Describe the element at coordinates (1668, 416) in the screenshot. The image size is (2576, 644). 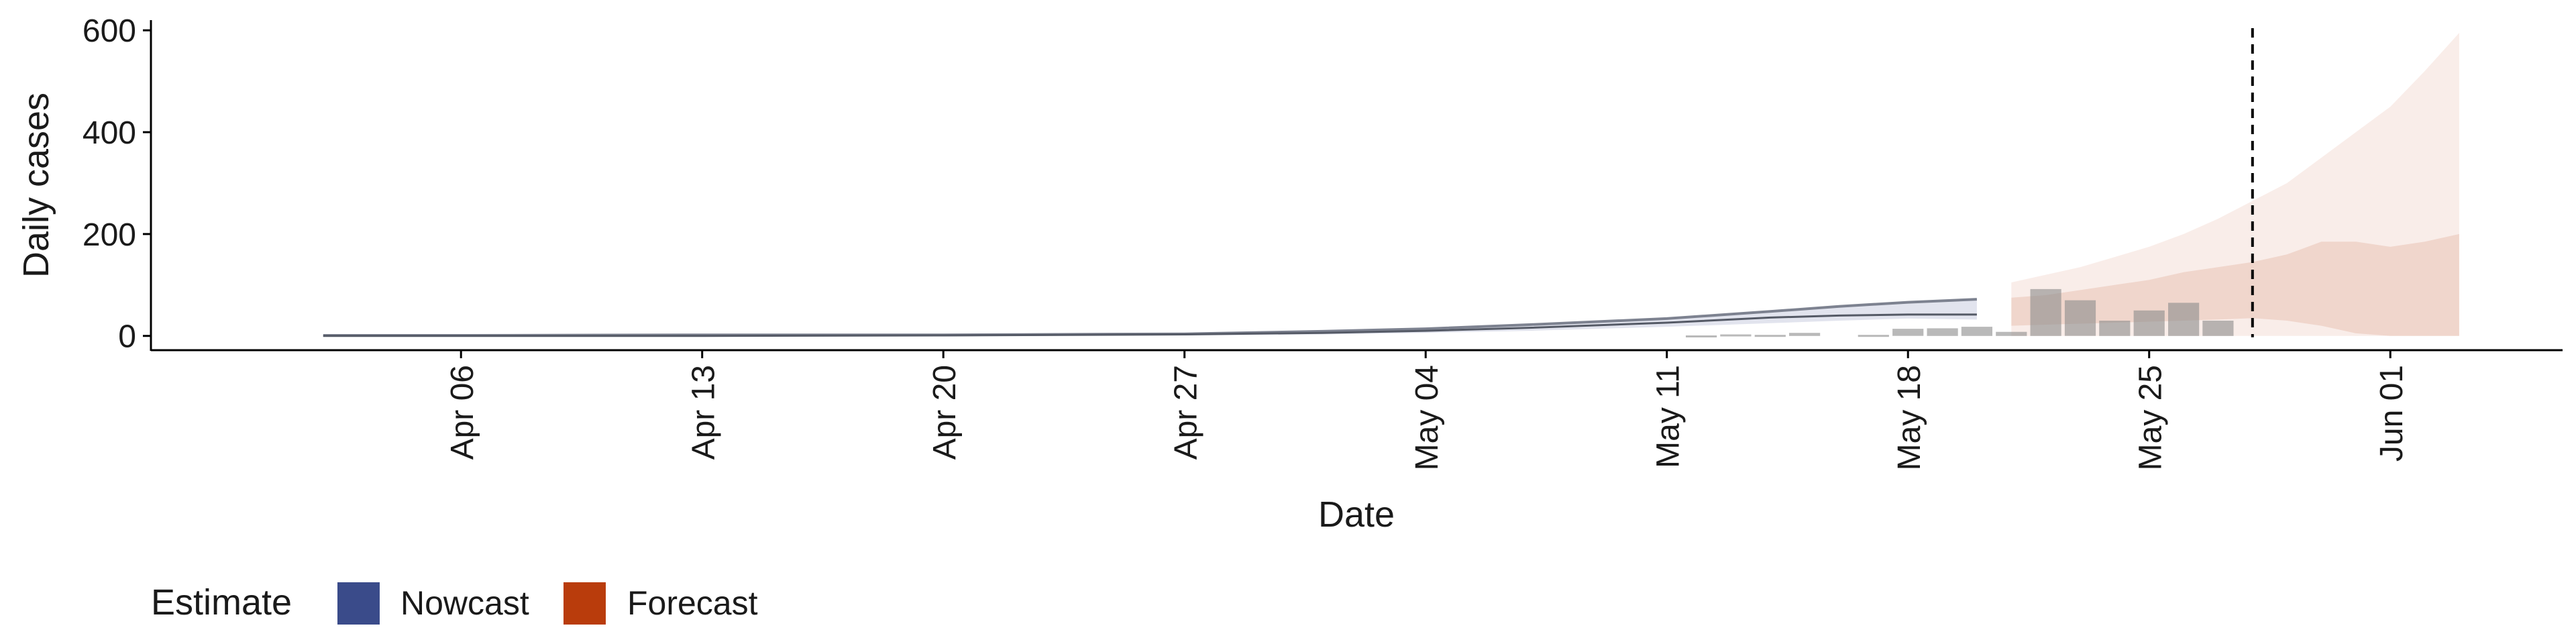
I see `x-tick-label: May 11` at that location.